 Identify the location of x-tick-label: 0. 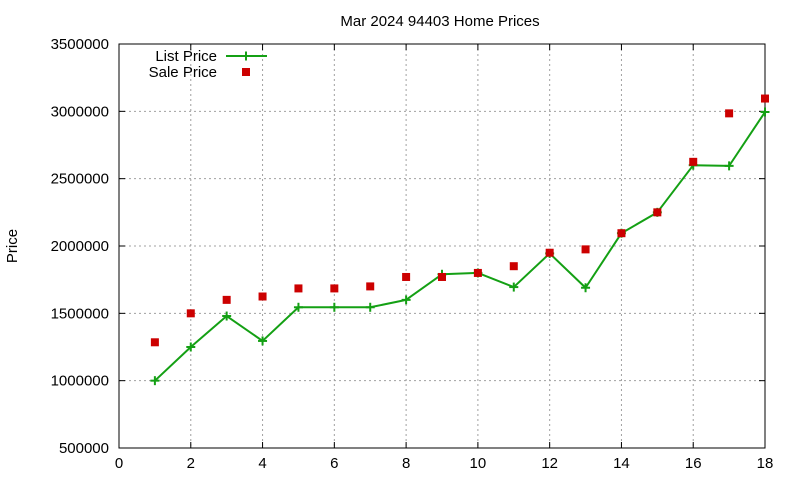
(119, 463).